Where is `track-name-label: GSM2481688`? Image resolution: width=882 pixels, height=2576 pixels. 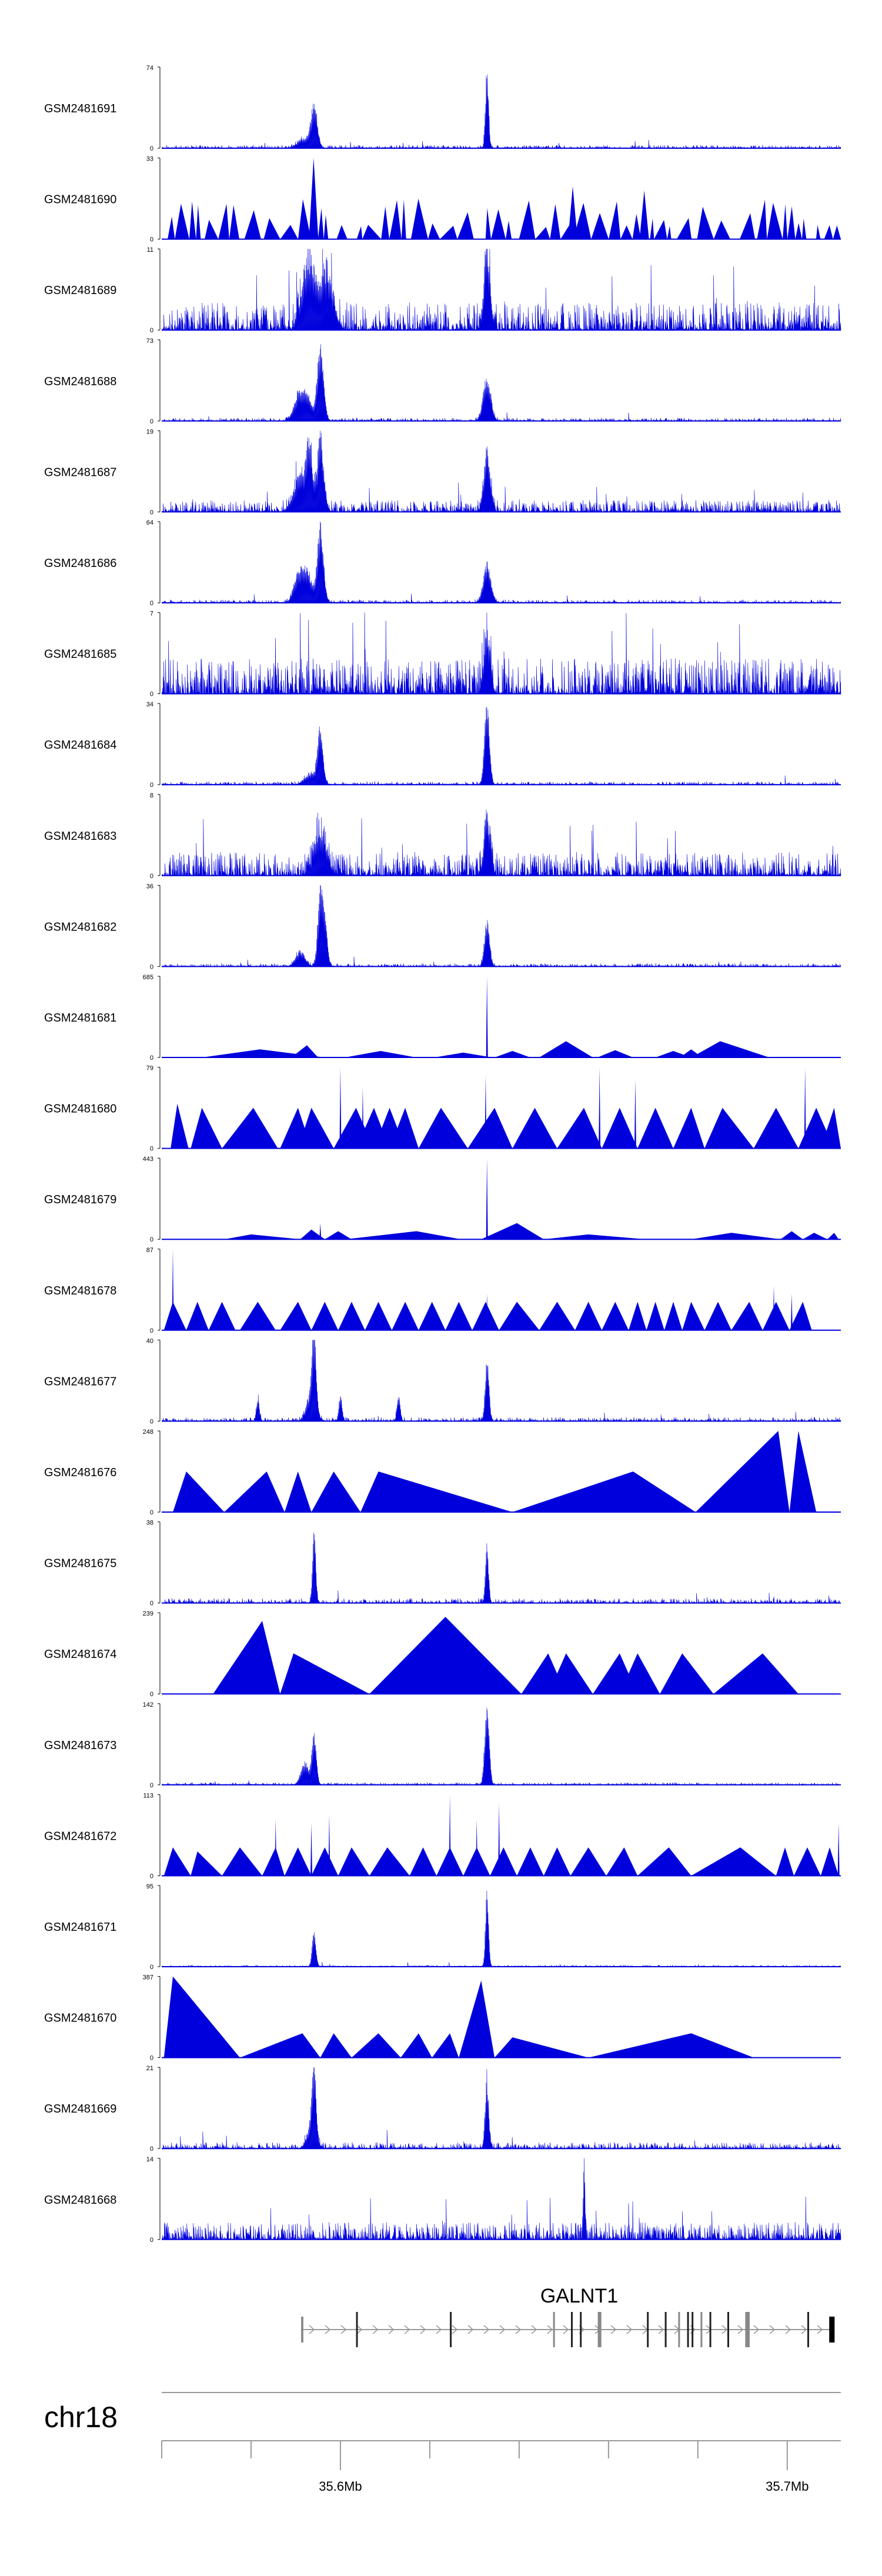
track-name-label: GSM2481688 is located at coordinates (80, 381).